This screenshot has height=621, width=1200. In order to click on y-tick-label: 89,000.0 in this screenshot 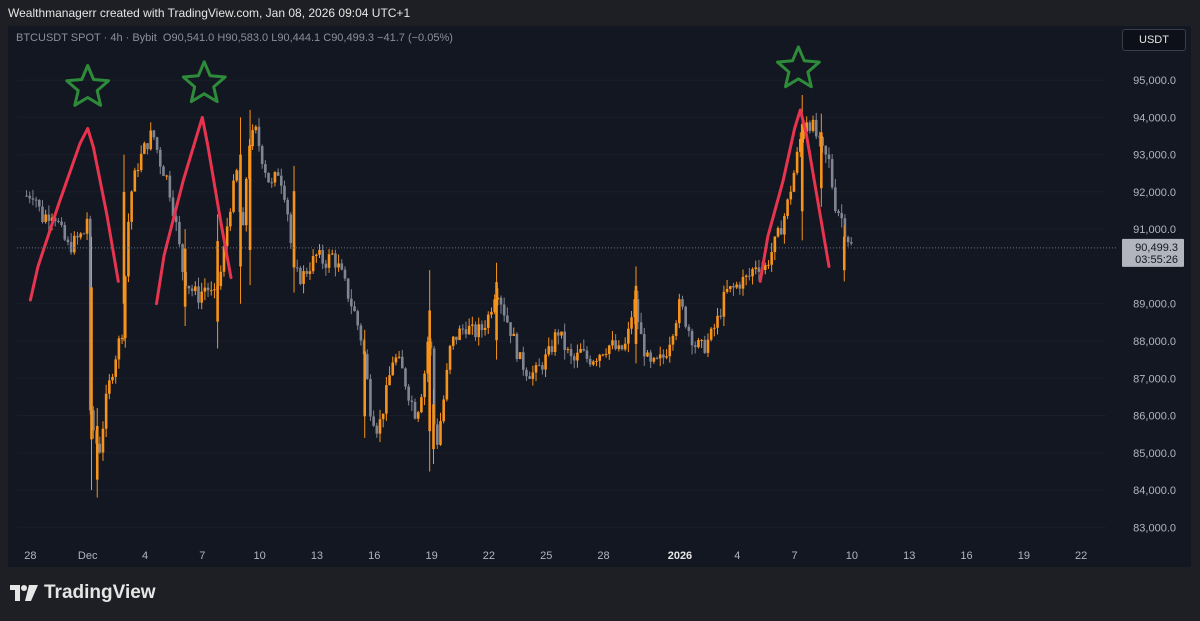, I will do `click(1154, 305)`.